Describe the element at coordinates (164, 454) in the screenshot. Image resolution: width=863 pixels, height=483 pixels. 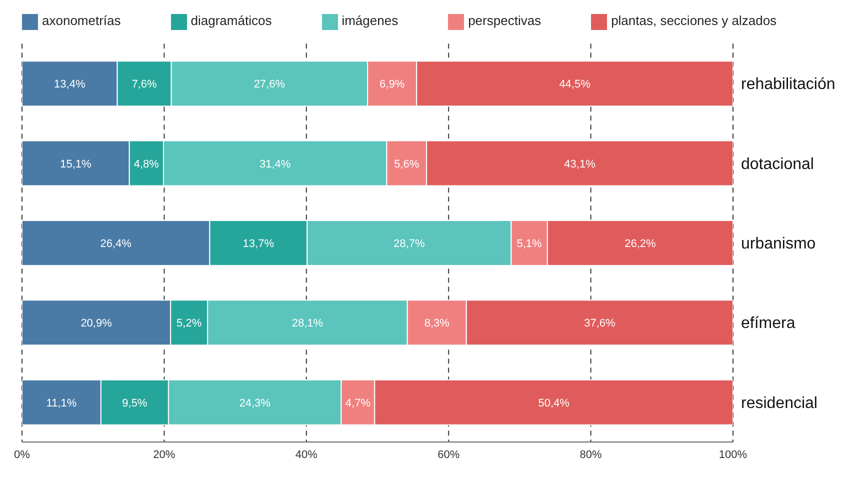
I see `x-tick-label: 20%` at that location.